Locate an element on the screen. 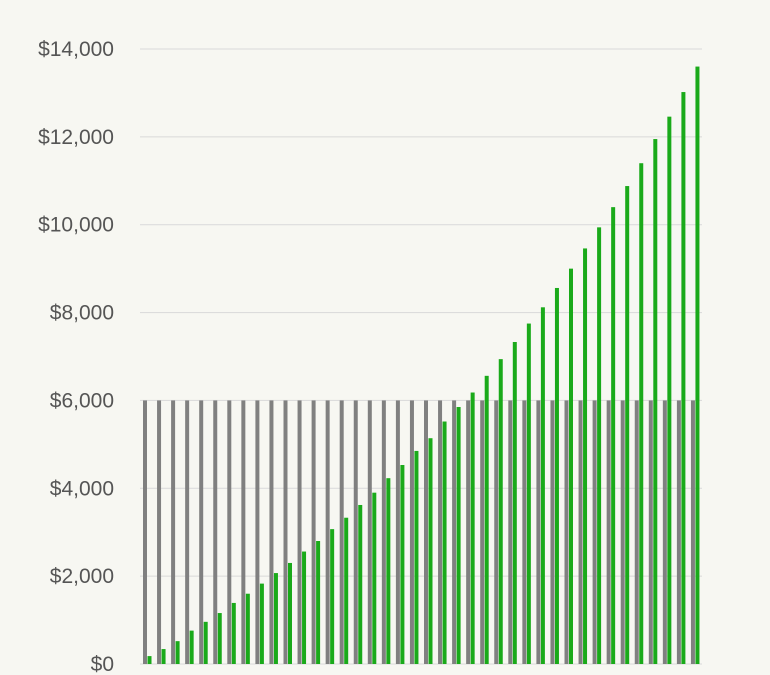 The image size is (770, 675). y-tick-label: $0 is located at coordinates (102, 664).